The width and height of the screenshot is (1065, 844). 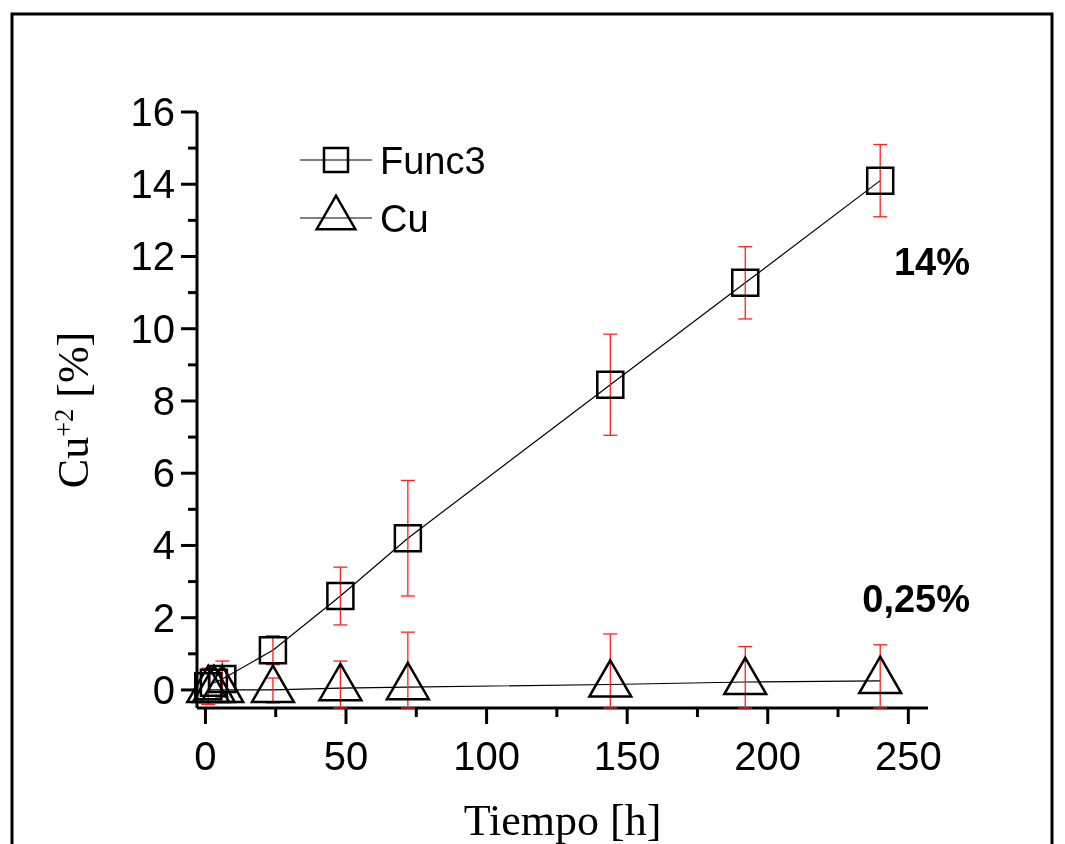 I want to click on y-tick-label: 12, so click(x=152, y=256).